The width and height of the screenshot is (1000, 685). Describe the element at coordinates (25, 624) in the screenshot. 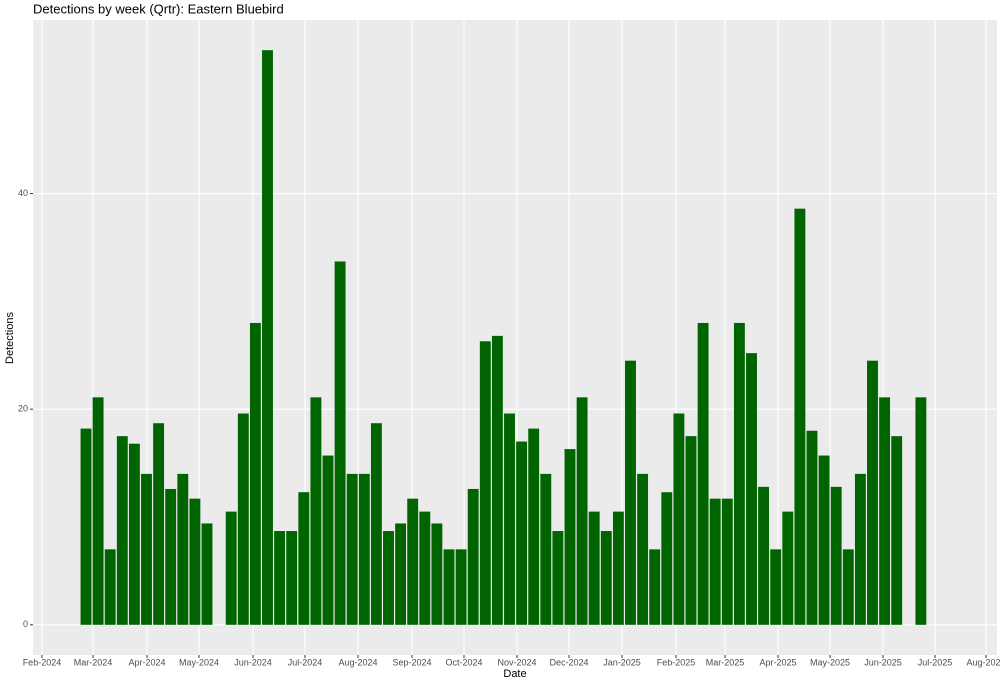

I see `y-tick-label: 0` at that location.